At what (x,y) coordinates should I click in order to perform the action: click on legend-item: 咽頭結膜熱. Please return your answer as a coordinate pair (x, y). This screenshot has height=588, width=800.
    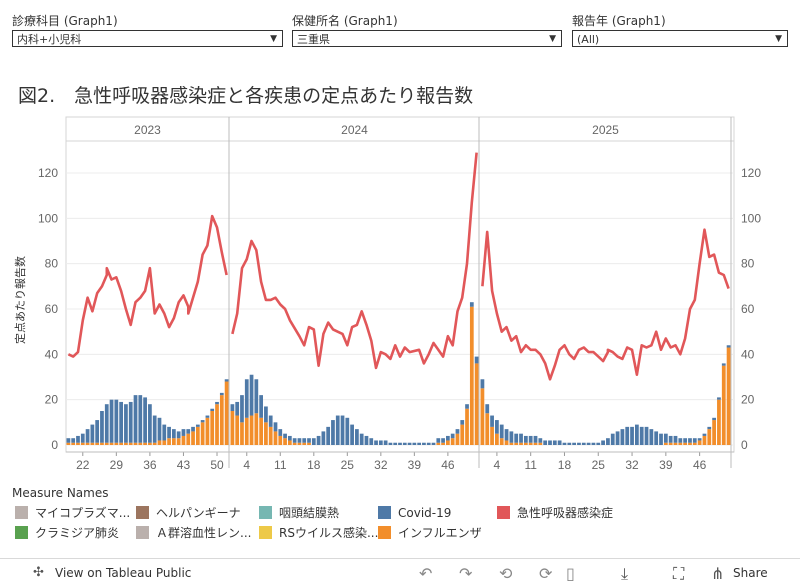
    Looking at the image, I should click on (299, 513).